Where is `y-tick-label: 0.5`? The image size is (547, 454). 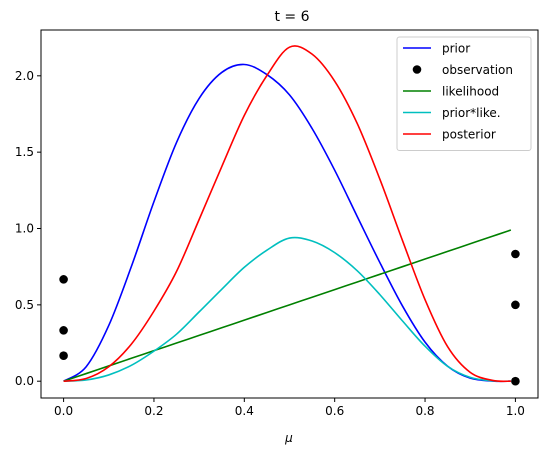 y-tick-label: 0.5 is located at coordinates (24, 305).